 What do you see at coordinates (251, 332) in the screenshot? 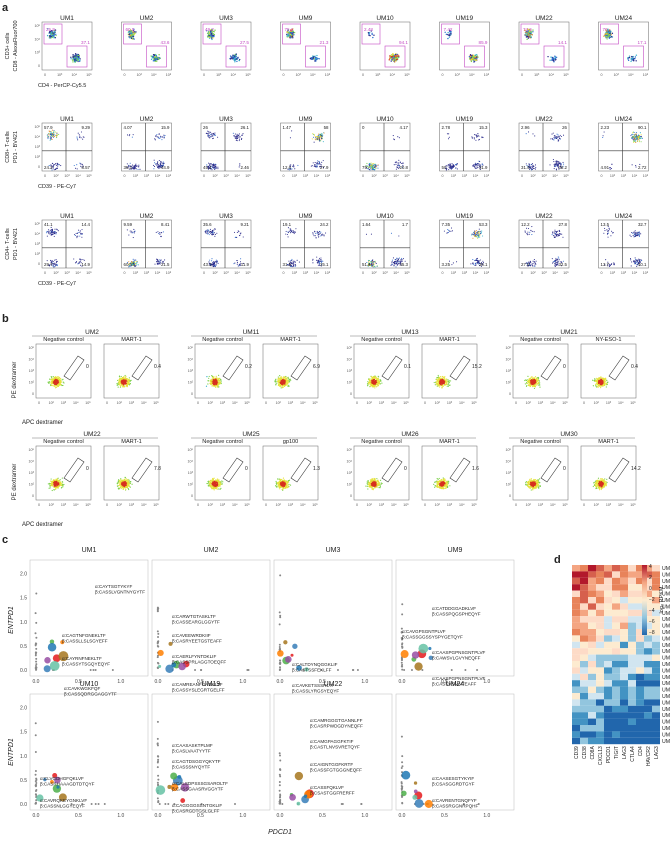
I see `dextramer-patient-title: UM11` at bounding box center [251, 332].